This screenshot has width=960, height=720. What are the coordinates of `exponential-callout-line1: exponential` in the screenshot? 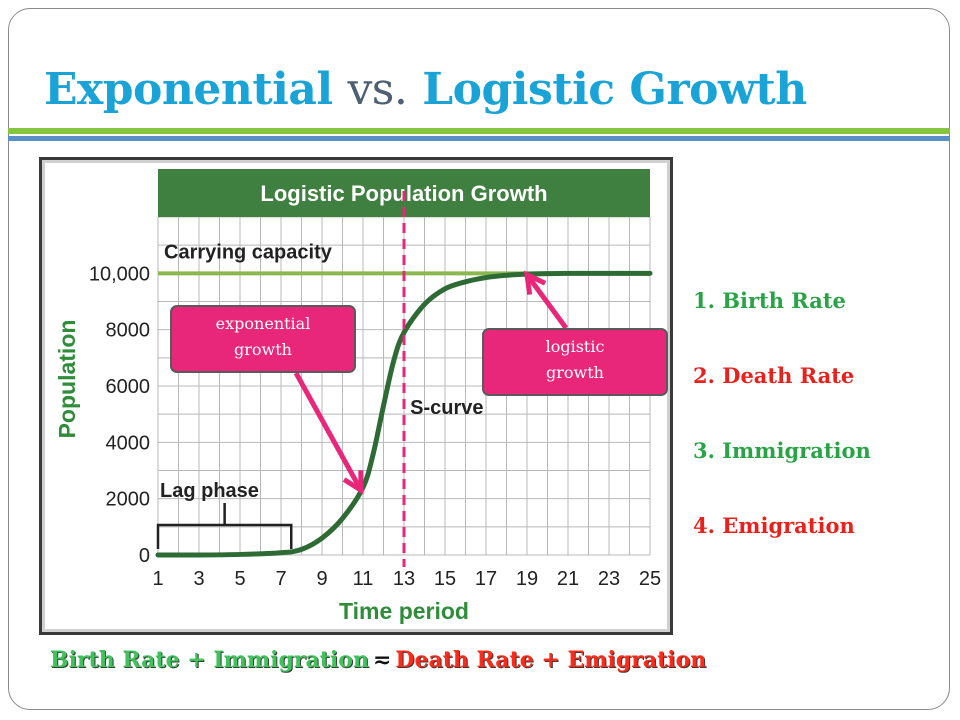 It's located at (263, 323).